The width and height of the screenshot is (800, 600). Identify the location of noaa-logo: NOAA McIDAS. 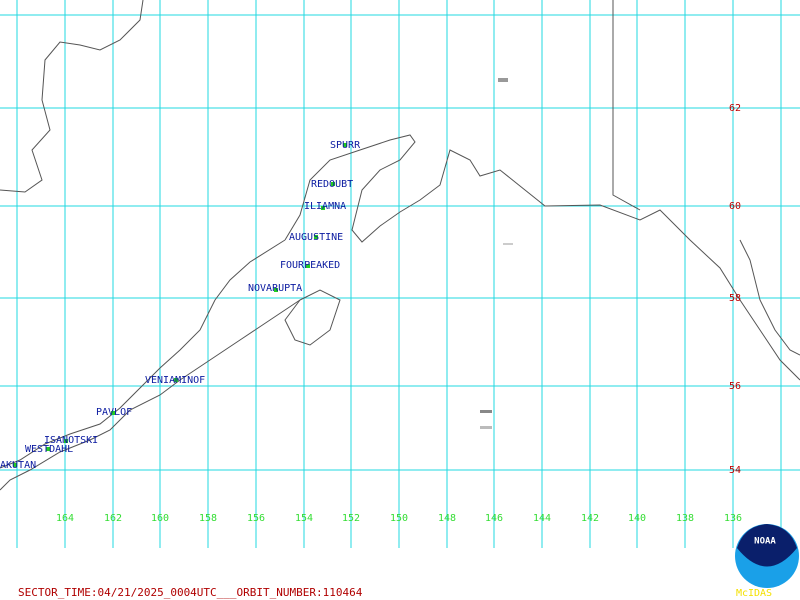
(767, 561).